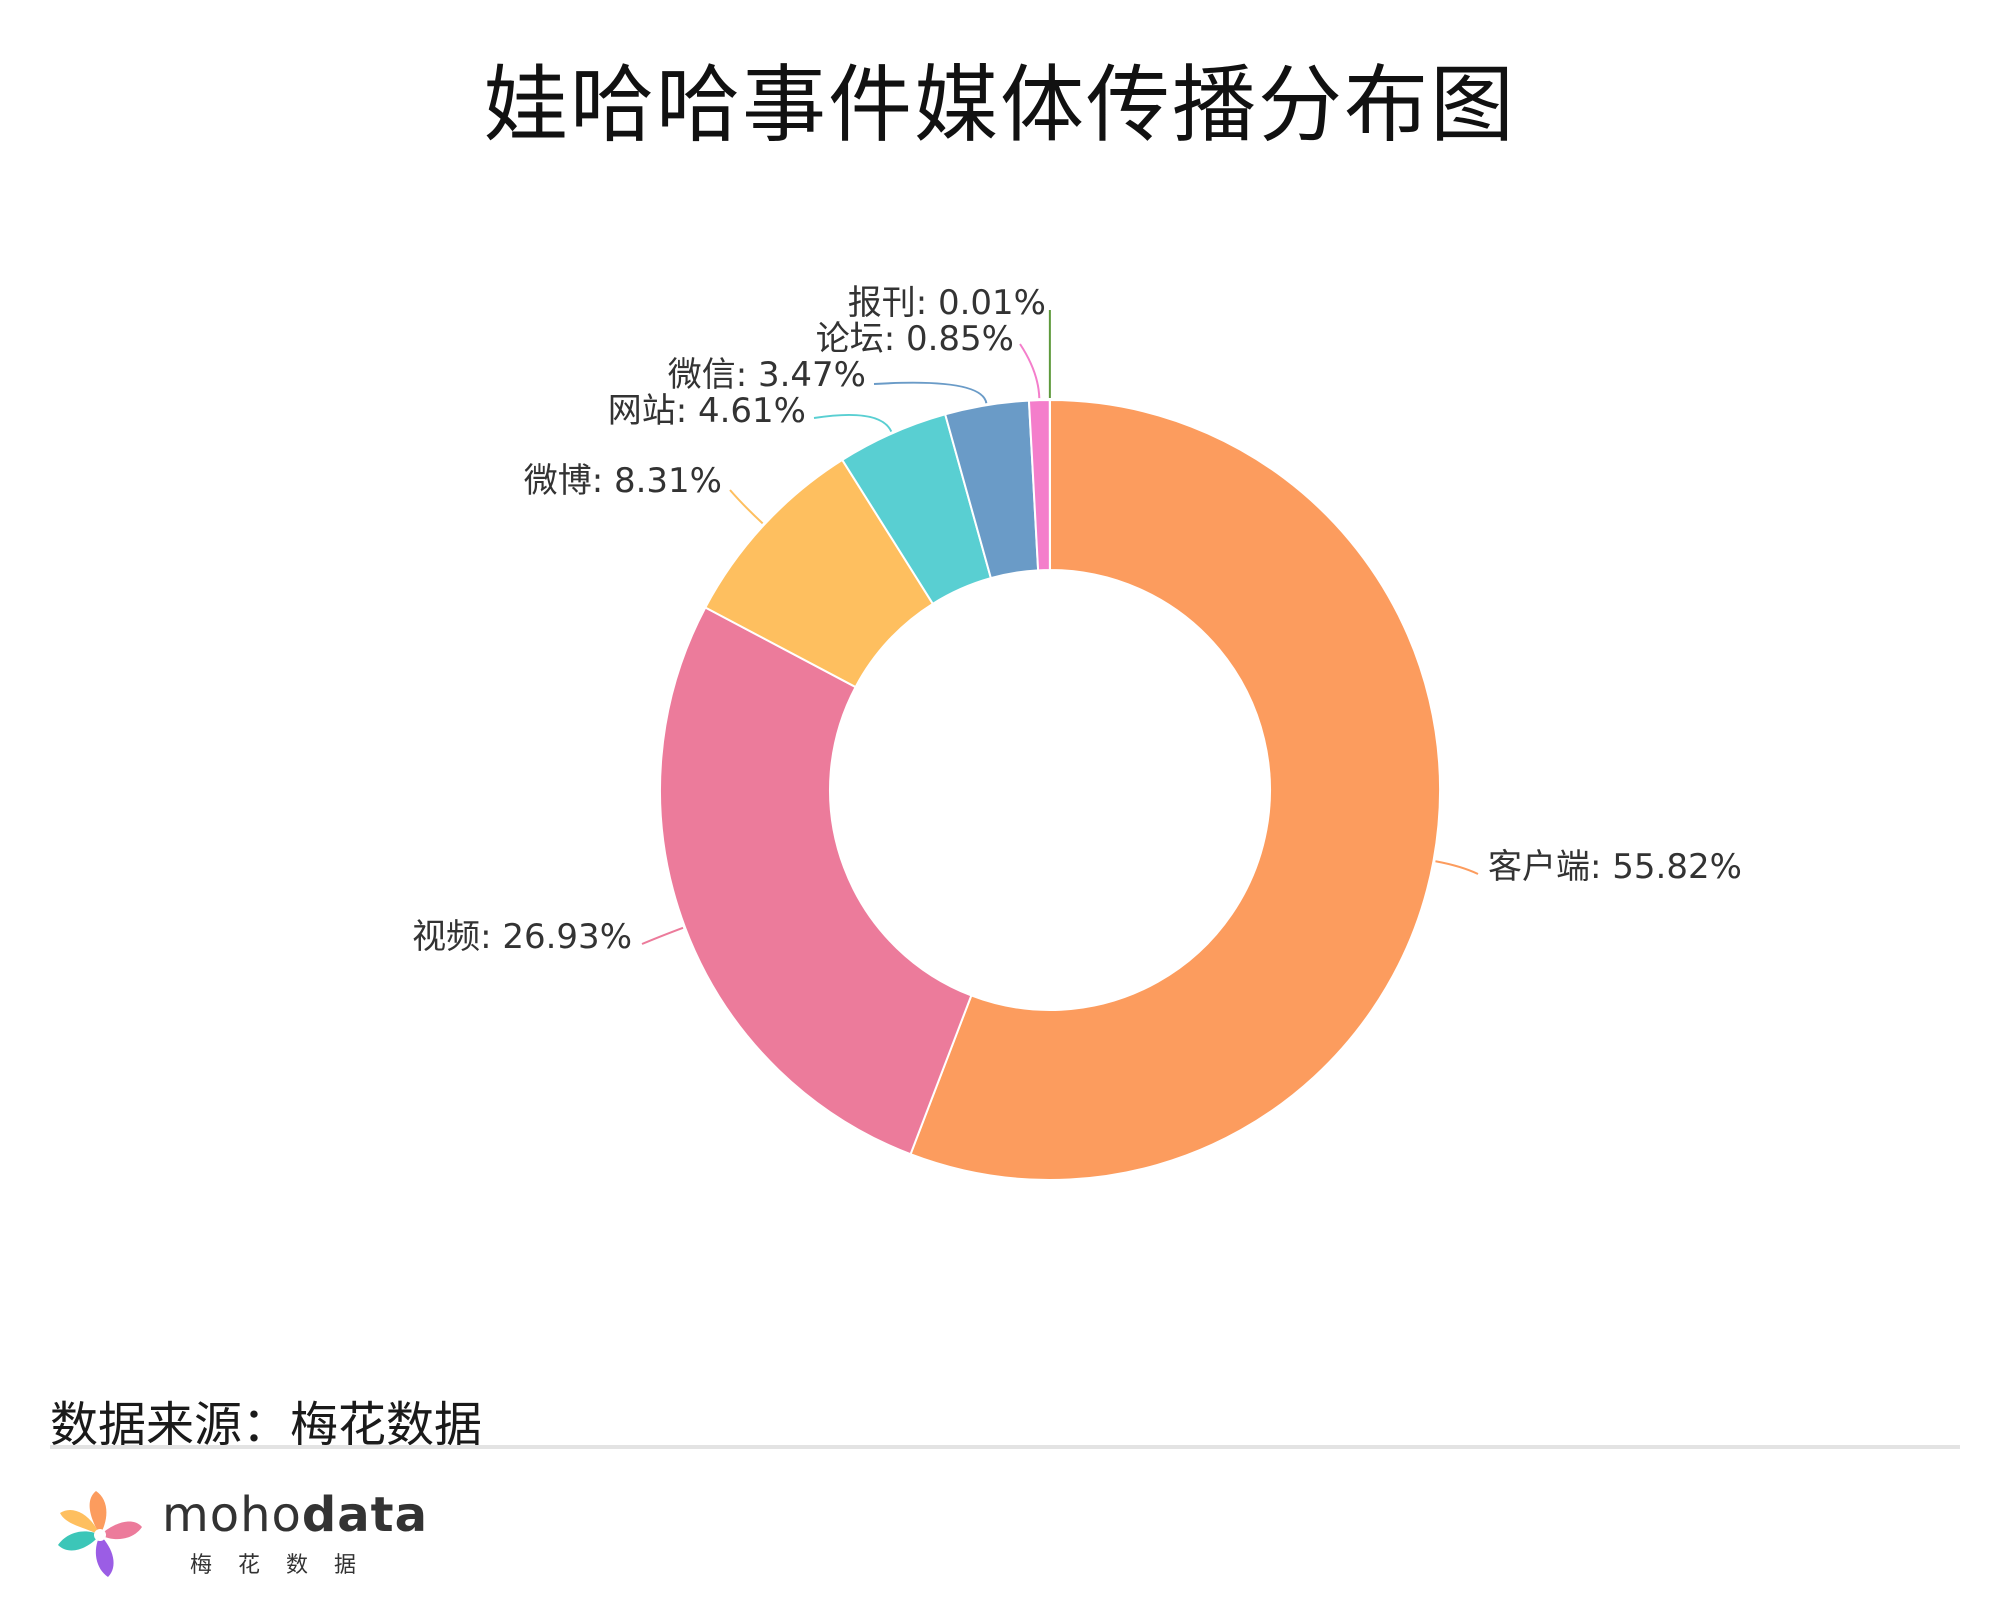 This screenshot has height=1600, width=2000. What do you see at coordinates (707, 411) in the screenshot?
I see `slice-label-4: 网站: 4.61%` at bounding box center [707, 411].